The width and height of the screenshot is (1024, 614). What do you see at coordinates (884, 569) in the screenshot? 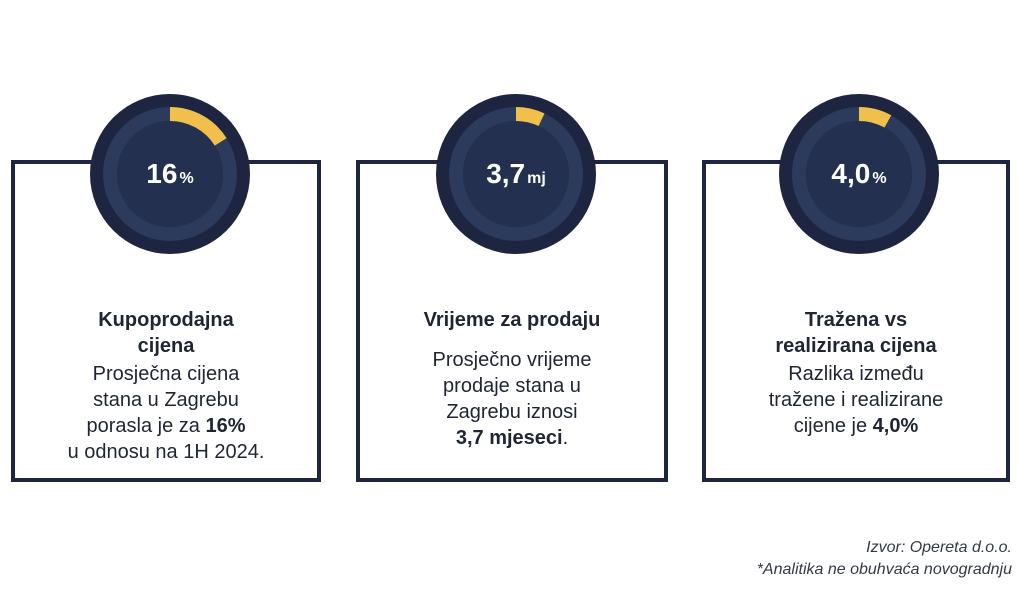
I see `disclaimer-note: *Analitika ne obuhvaća novogradnju` at bounding box center [884, 569].